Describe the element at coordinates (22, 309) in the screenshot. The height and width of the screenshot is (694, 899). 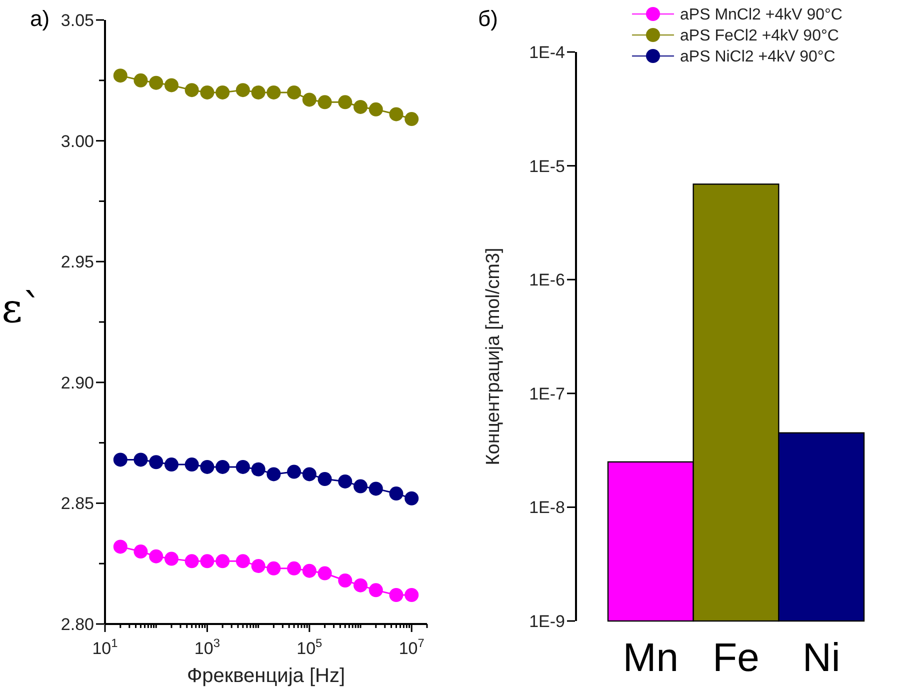
I see `y-axis-title: ε`` at that location.